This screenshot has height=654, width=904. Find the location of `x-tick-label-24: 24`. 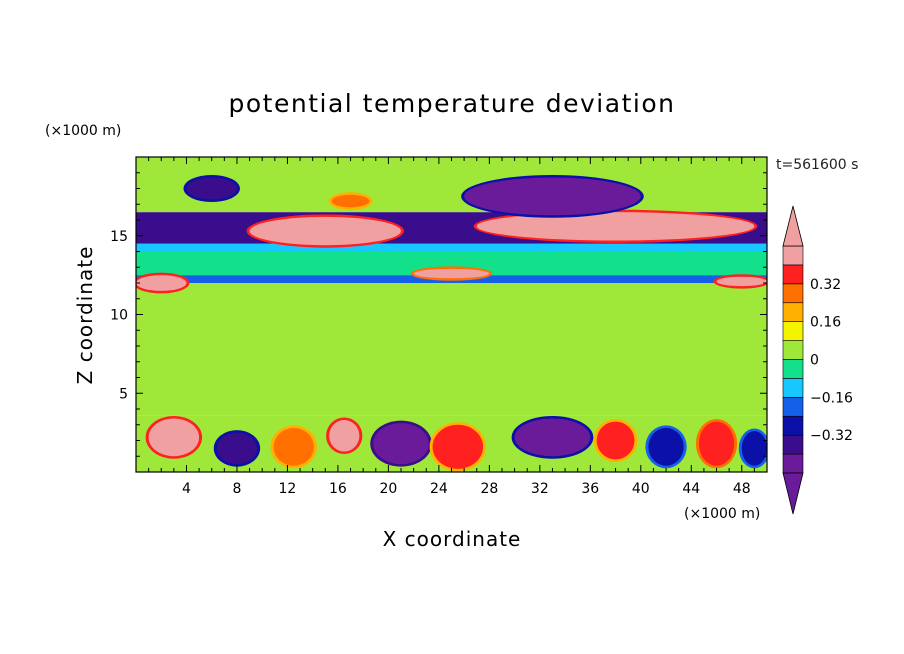

x-tick-label-24: 24 is located at coordinates (439, 489).